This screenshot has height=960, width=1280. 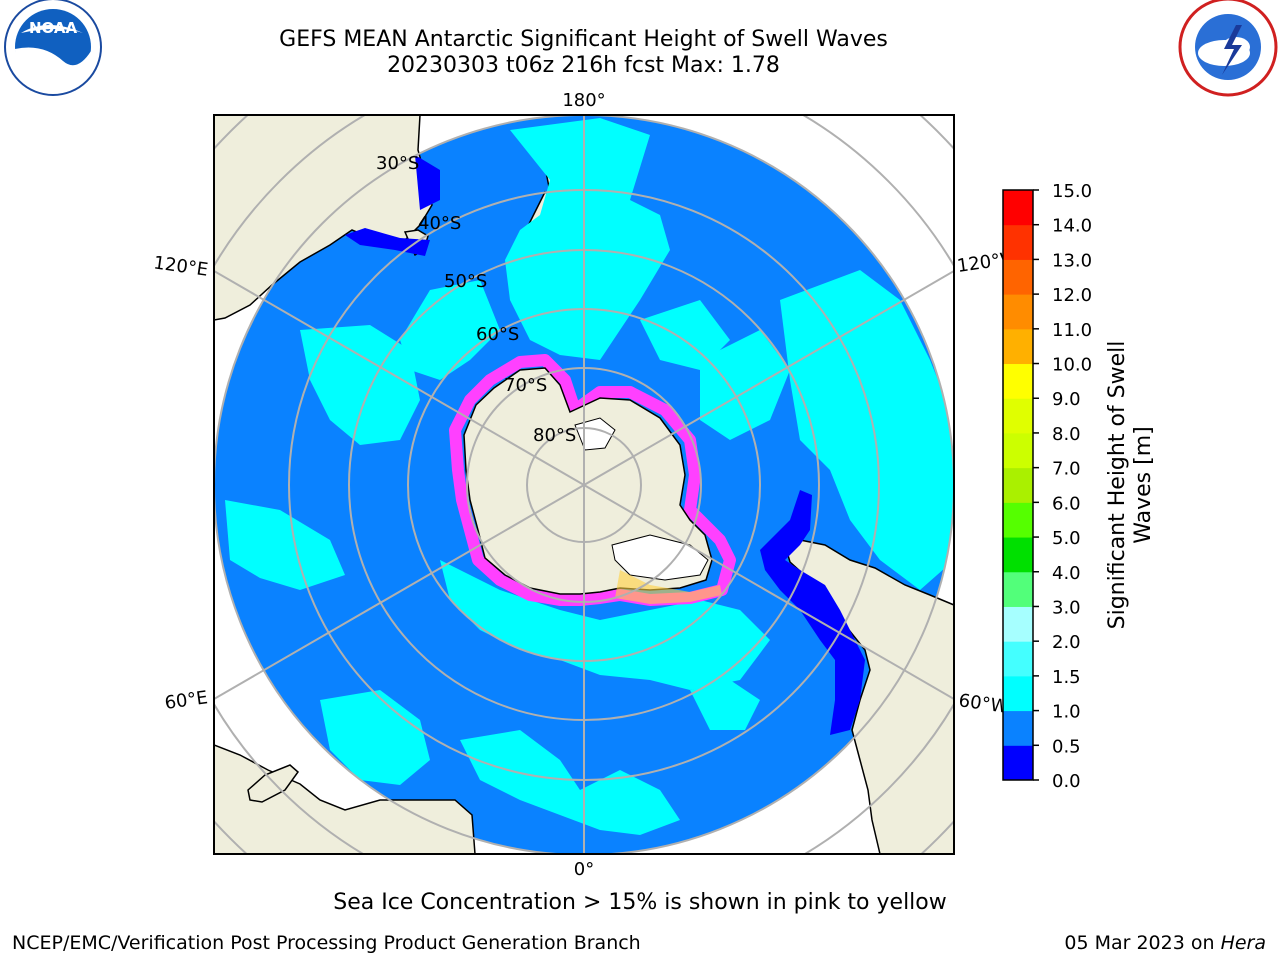 What do you see at coordinates (476, 299) in the screenshot?
I see `latitude-labels: 30°S 40°S 50°S 60°S 70°S 80°S` at bounding box center [476, 299].